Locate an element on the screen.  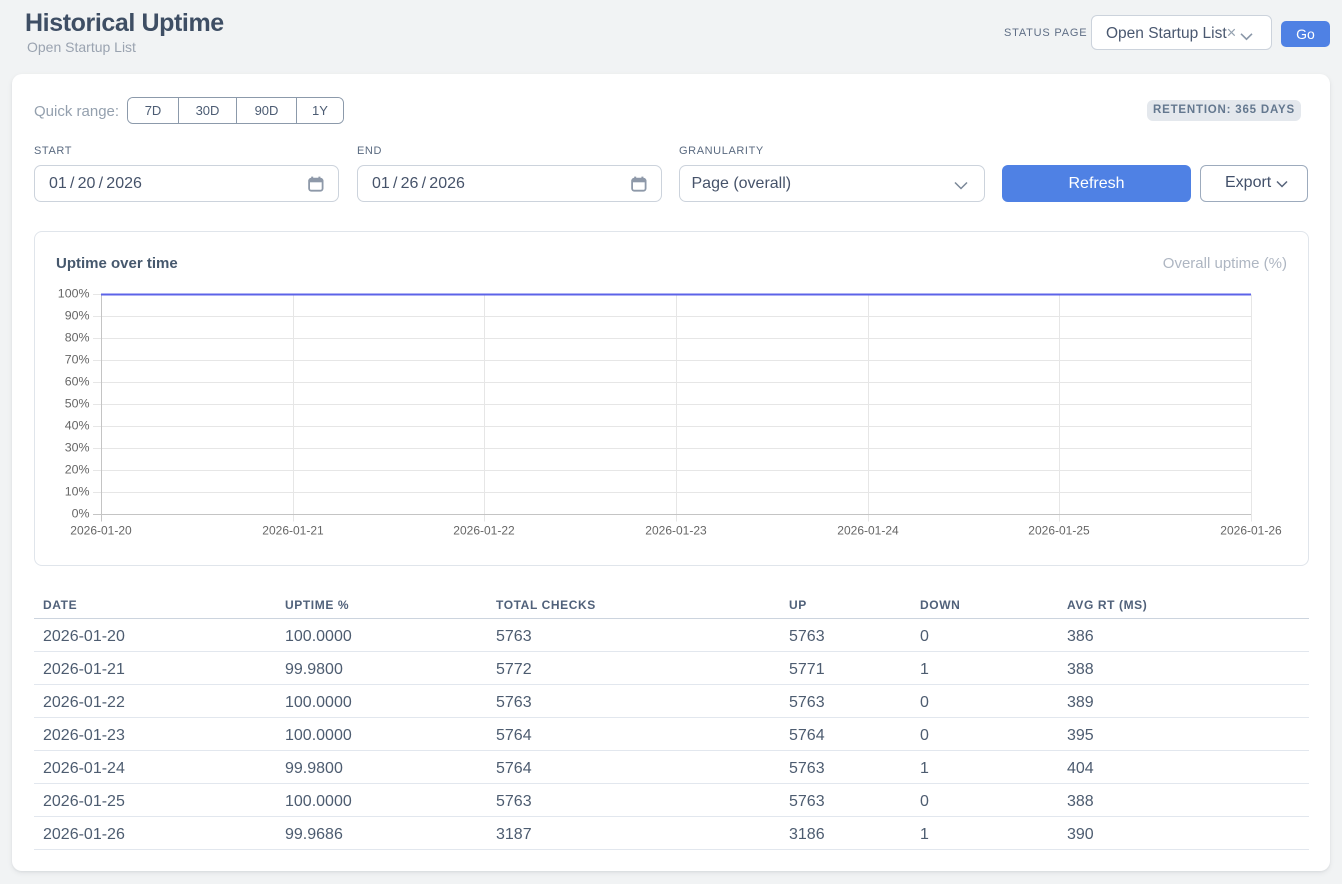
svg-text: 30% is located at coordinates (77, 448).